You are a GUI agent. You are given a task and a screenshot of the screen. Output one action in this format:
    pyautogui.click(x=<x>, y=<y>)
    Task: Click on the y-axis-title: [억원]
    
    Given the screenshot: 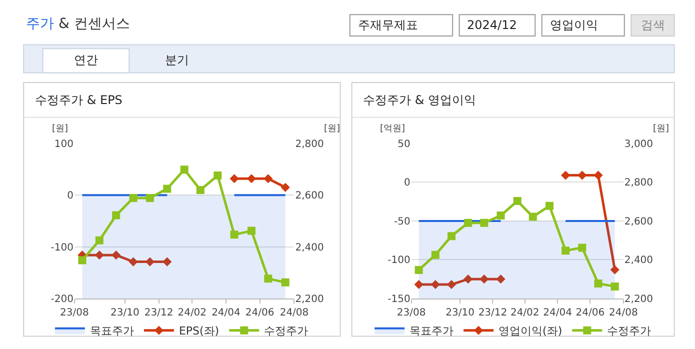 What is the action you would take?
    pyautogui.click(x=393, y=129)
    